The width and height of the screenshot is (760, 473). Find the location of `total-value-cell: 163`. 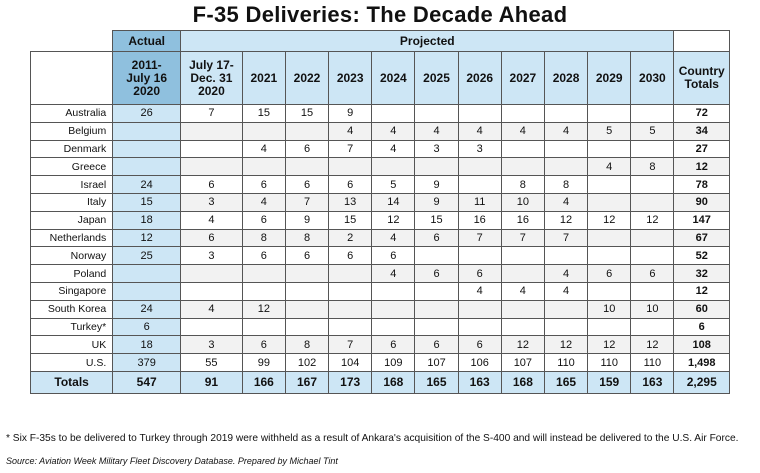

total-value-cell: 163 is located at coordinates (479, 382).